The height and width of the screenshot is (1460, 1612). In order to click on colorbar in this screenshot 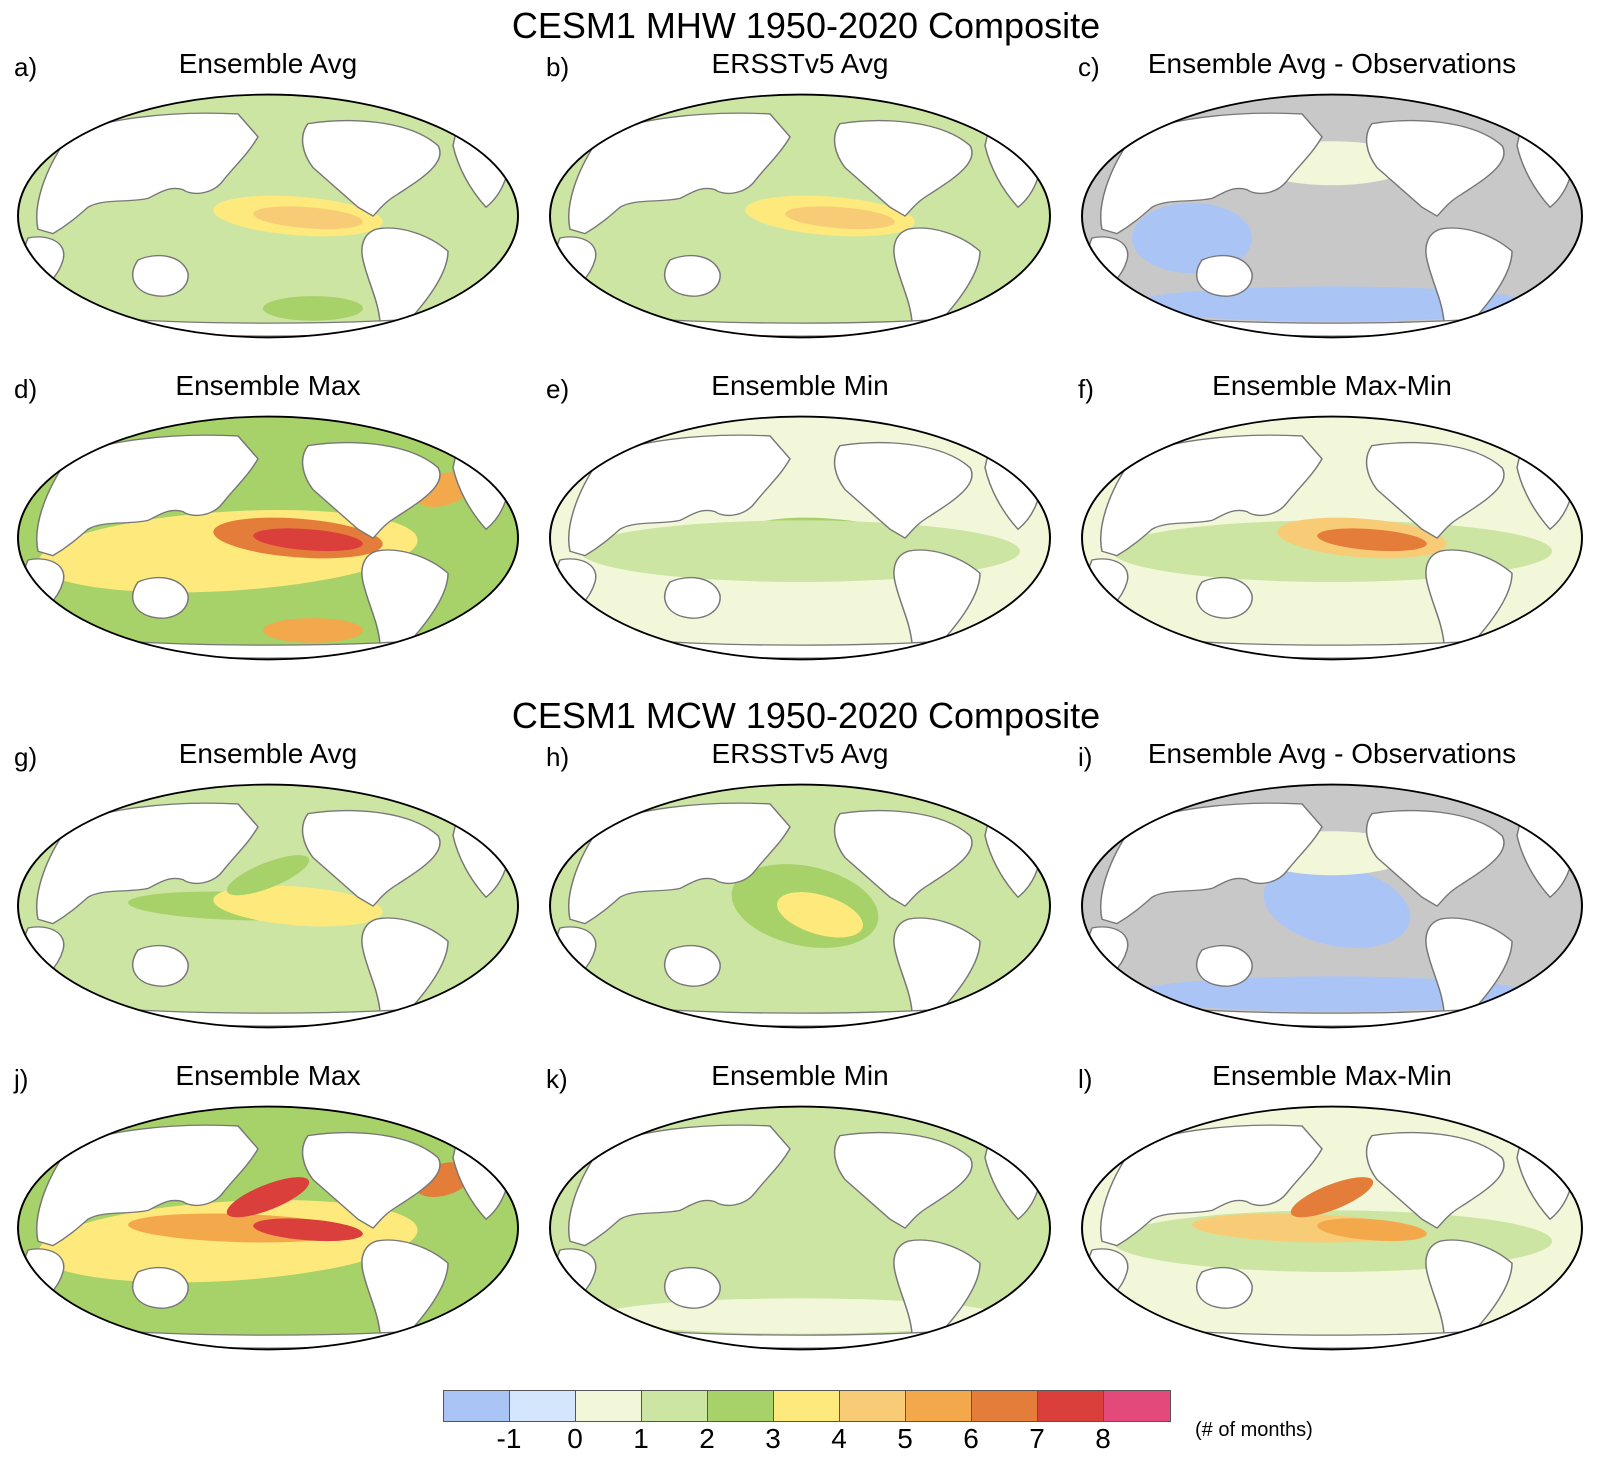, I will do `click(807, 1406)`.